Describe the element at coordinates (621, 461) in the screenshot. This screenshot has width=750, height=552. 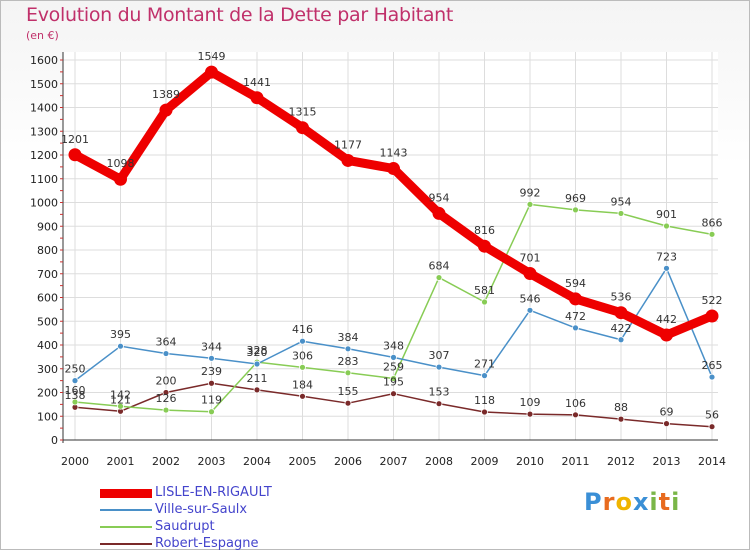
I see `x-tick-label: 2012` at that location.